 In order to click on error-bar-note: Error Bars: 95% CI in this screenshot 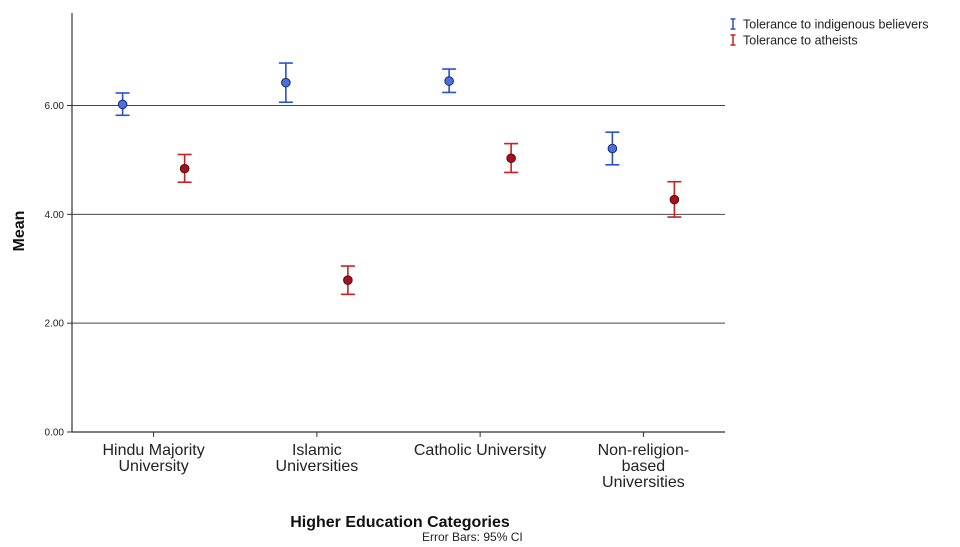, I will do `click(472, 537)`.